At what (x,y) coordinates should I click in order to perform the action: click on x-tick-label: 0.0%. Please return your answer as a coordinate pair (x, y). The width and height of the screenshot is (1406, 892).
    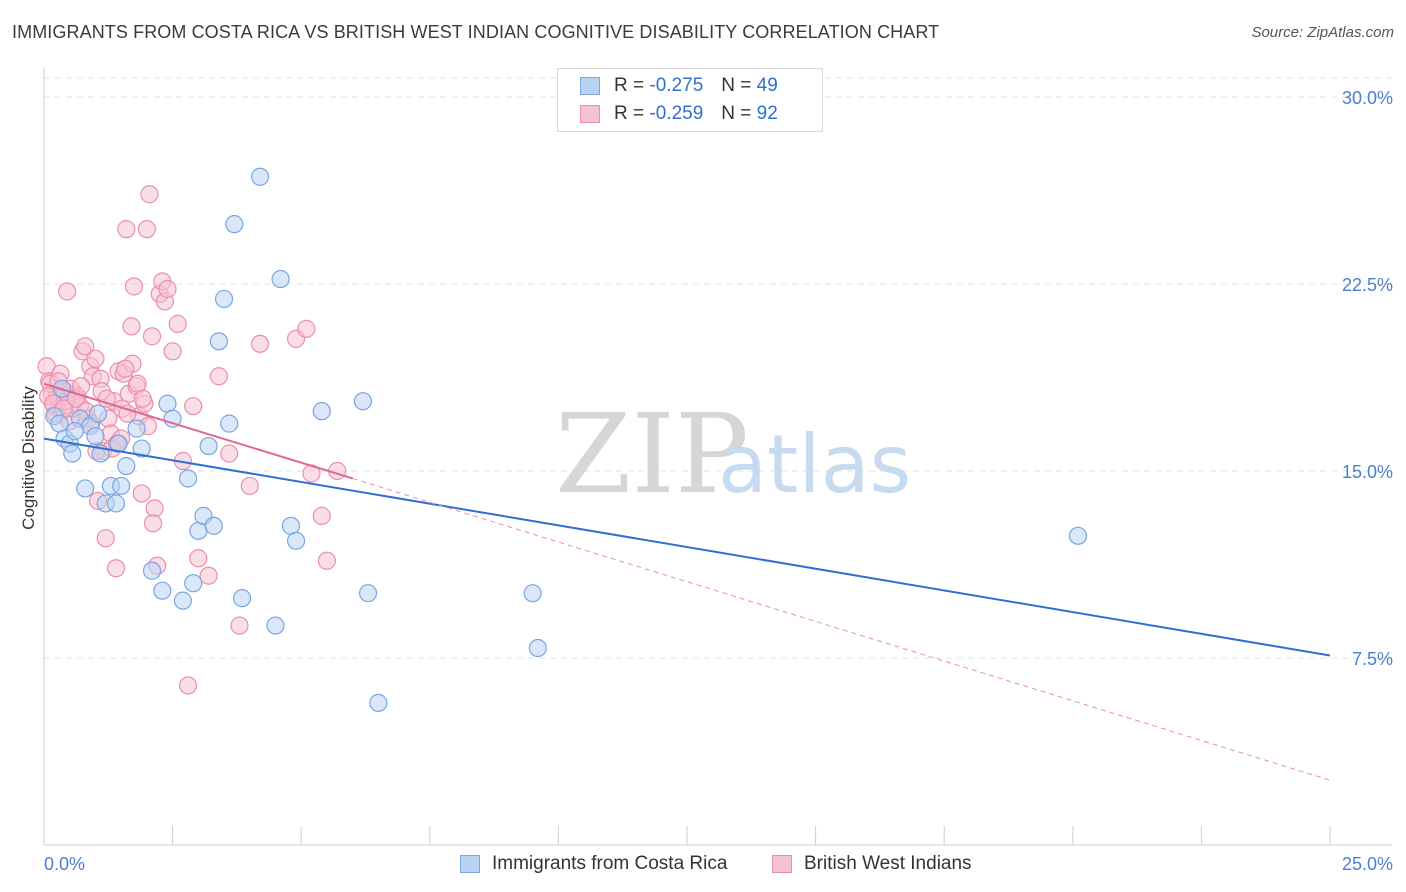
    Looking at the image, I should click on (64, 864).